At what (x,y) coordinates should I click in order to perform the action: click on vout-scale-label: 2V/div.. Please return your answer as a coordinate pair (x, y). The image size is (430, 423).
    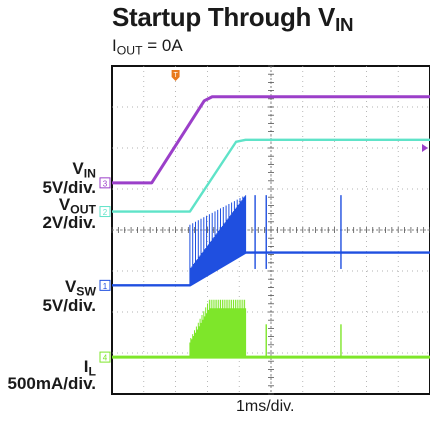
    Looking at the image, I should click on (69, 222).